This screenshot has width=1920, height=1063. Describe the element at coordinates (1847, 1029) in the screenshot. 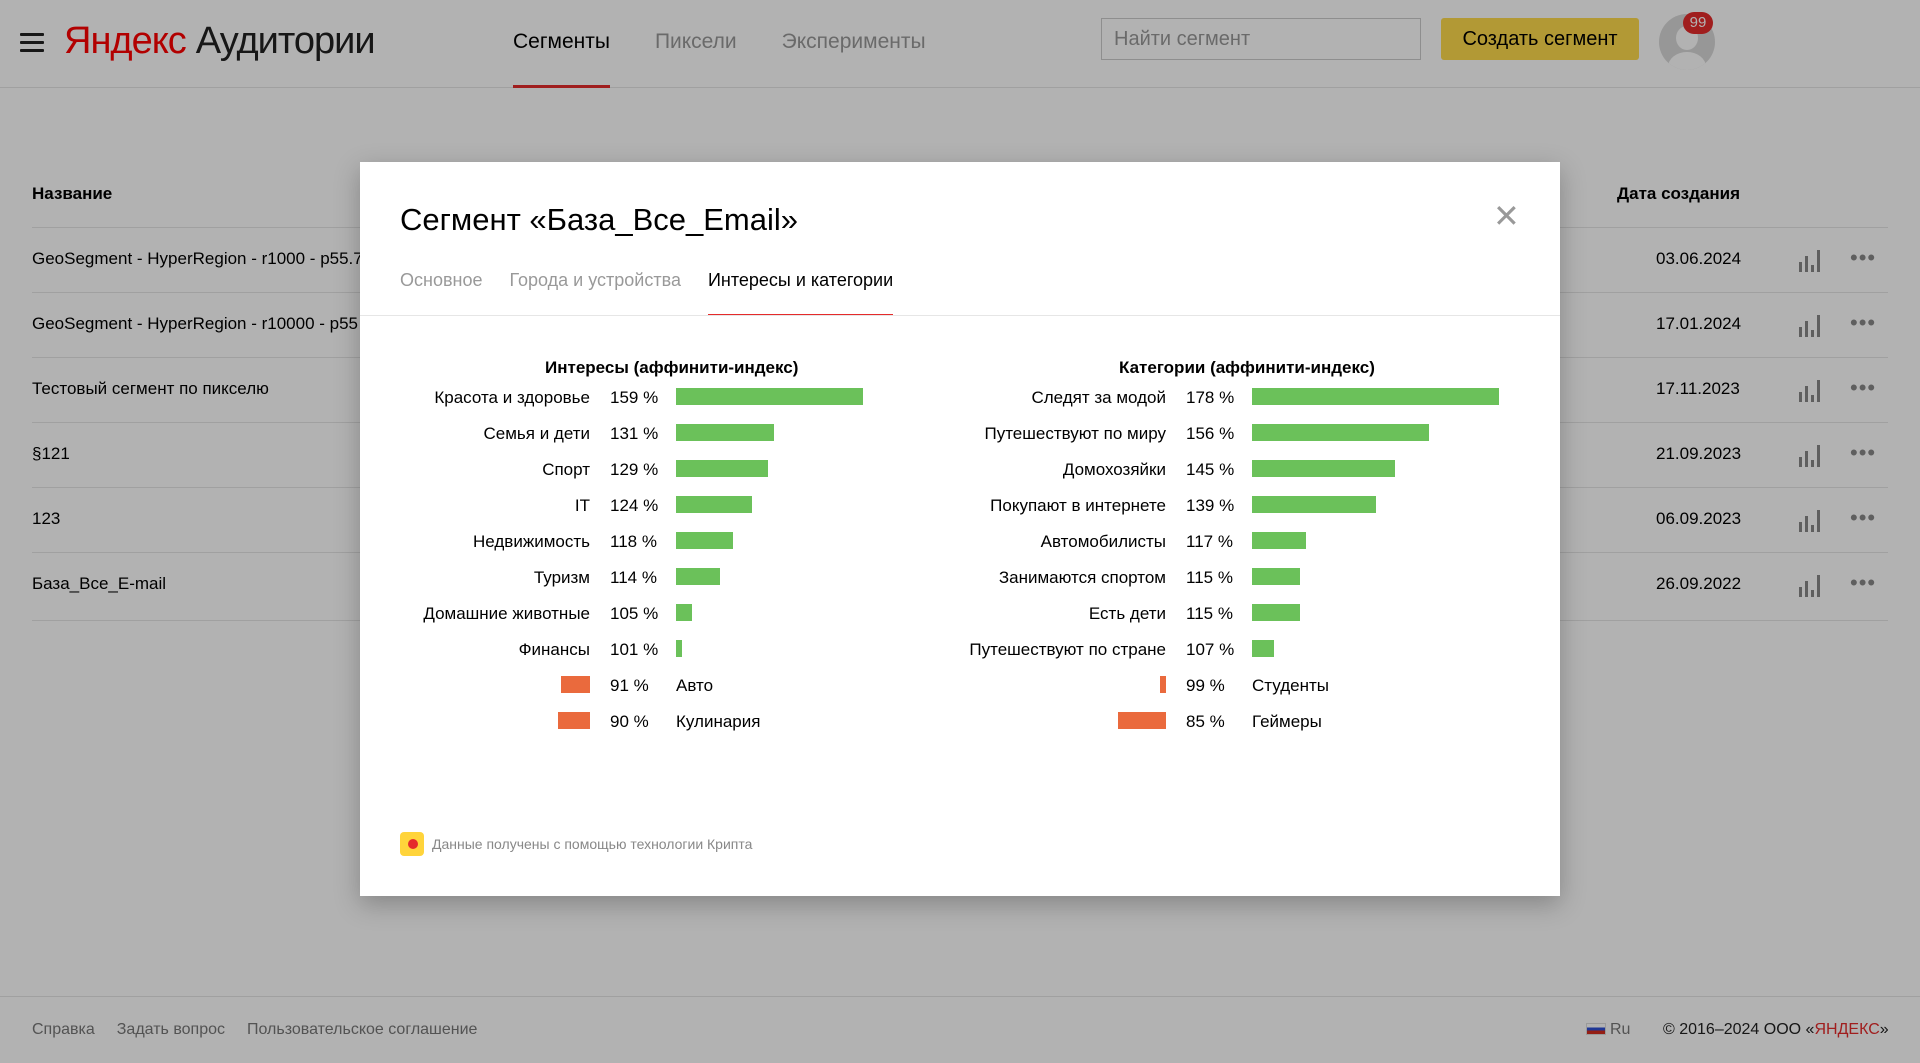

I see `copyright-company: ЯНДЕКС` at that location.